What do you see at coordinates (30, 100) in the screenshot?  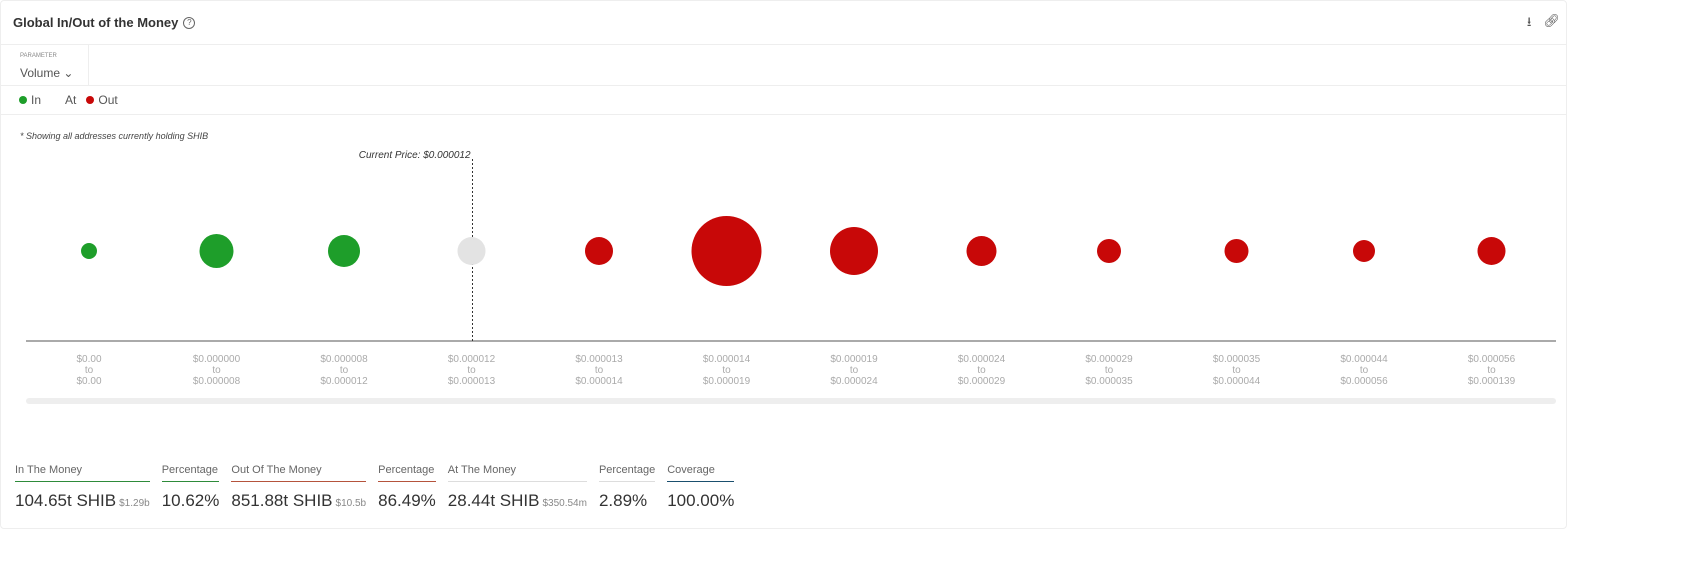 I see `legend-in: In` at bounding box center [30, 100].